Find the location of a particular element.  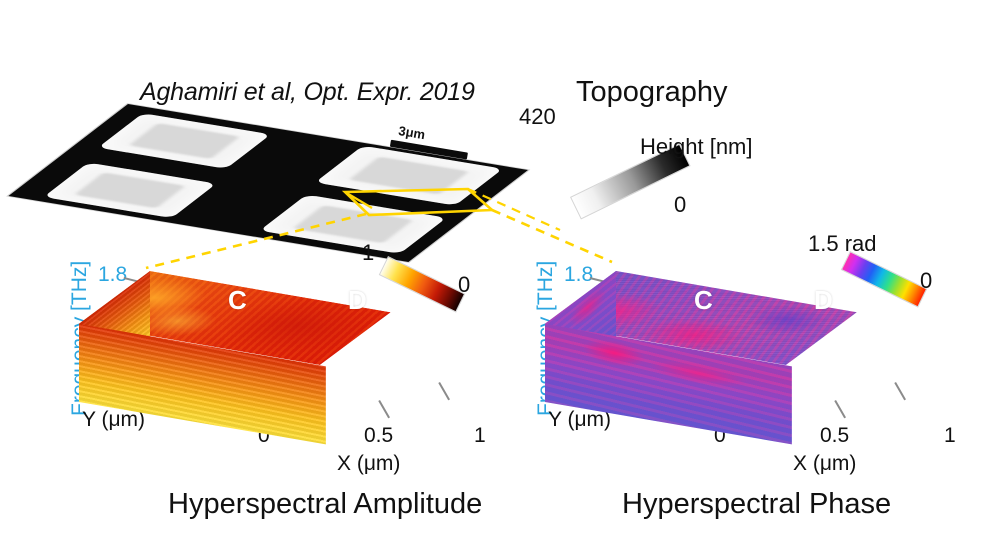

topography-colorbar-label: Height [nm] is located at coordinates (696, 146).